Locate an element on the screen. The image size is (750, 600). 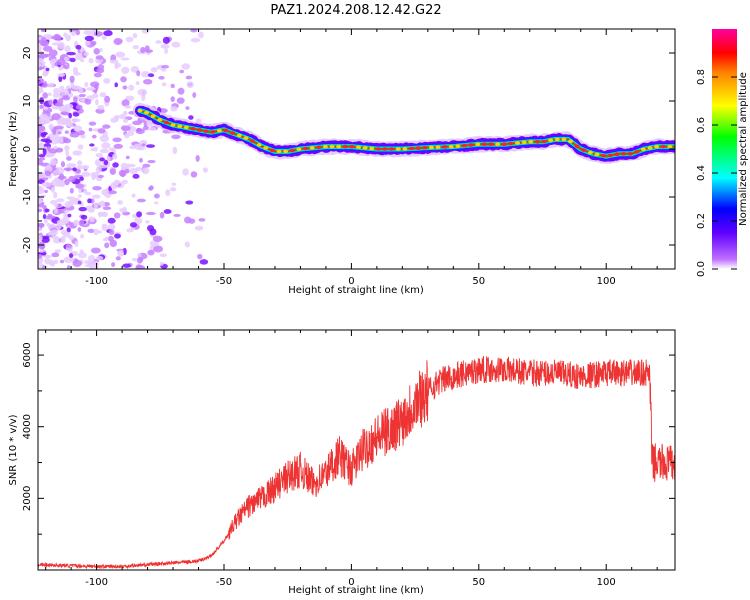
y-tick-label: 20 is located at coordinates (27, 53).